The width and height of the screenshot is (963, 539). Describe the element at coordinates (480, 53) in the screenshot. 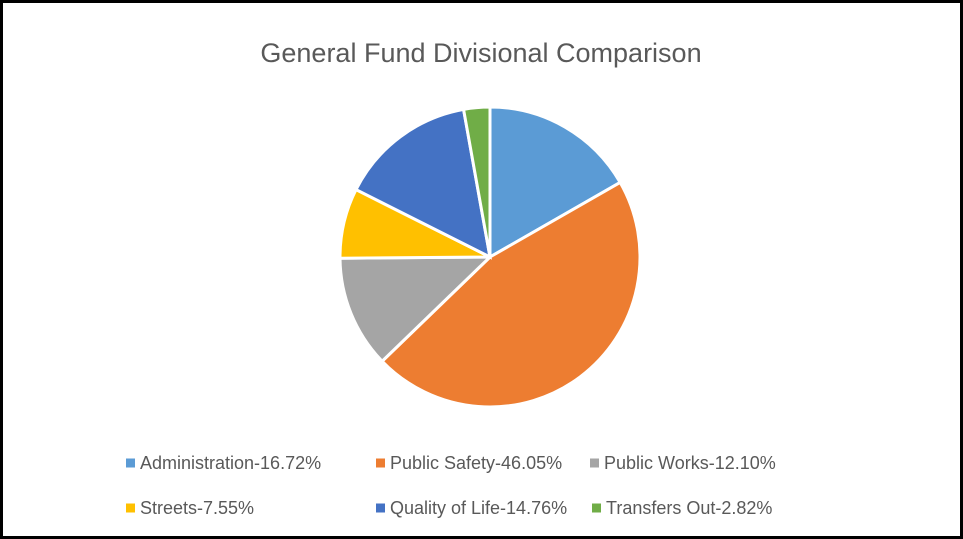

I see `chart-title: General Fund Divisional Comparison` at that location.